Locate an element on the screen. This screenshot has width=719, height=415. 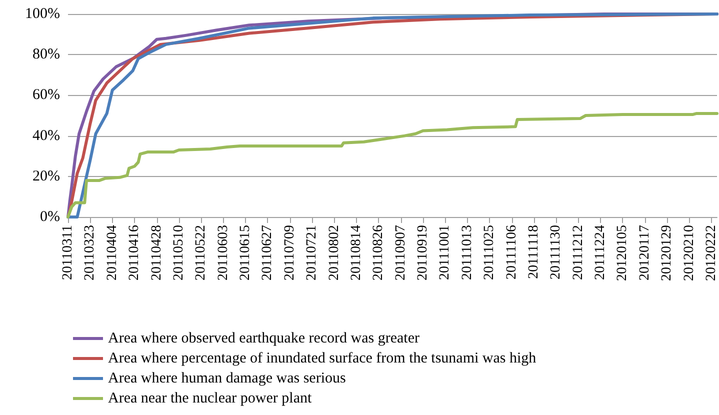
x-tick-label: 20110814 is located at coordinates (356, 252).